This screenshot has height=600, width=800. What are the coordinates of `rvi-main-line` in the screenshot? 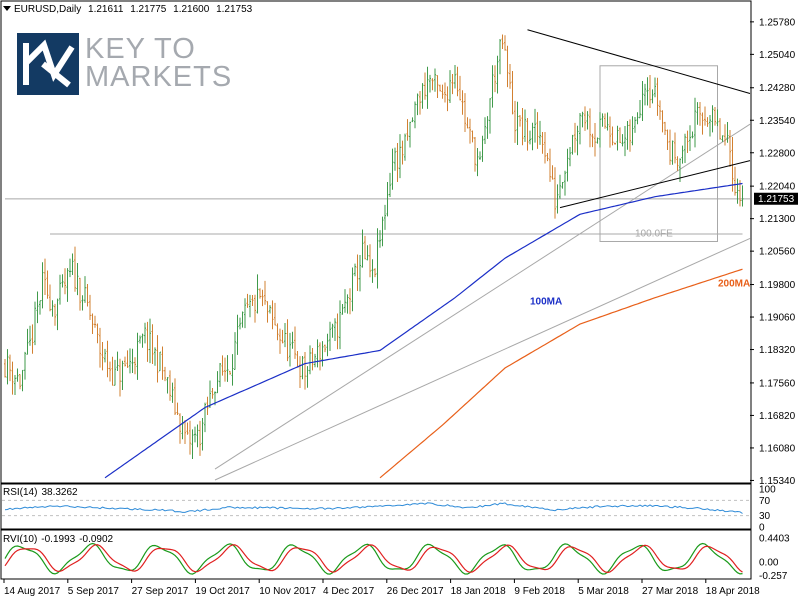 It's located at (373, 558).